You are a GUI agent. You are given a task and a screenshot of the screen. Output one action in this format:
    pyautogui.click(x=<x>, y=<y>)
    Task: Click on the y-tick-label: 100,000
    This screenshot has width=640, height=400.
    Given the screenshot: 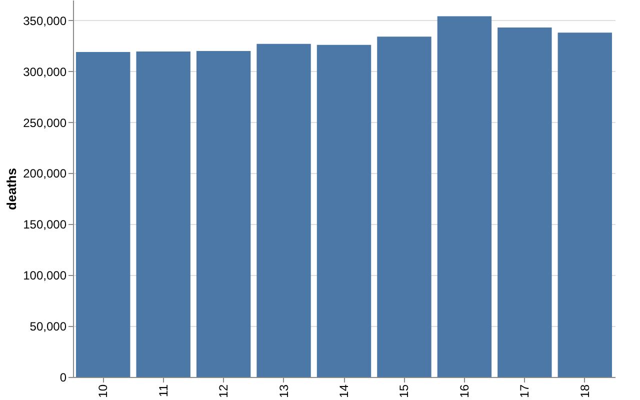 What is the action you would take?
    pyautogui.click(x=45, y=275)
    